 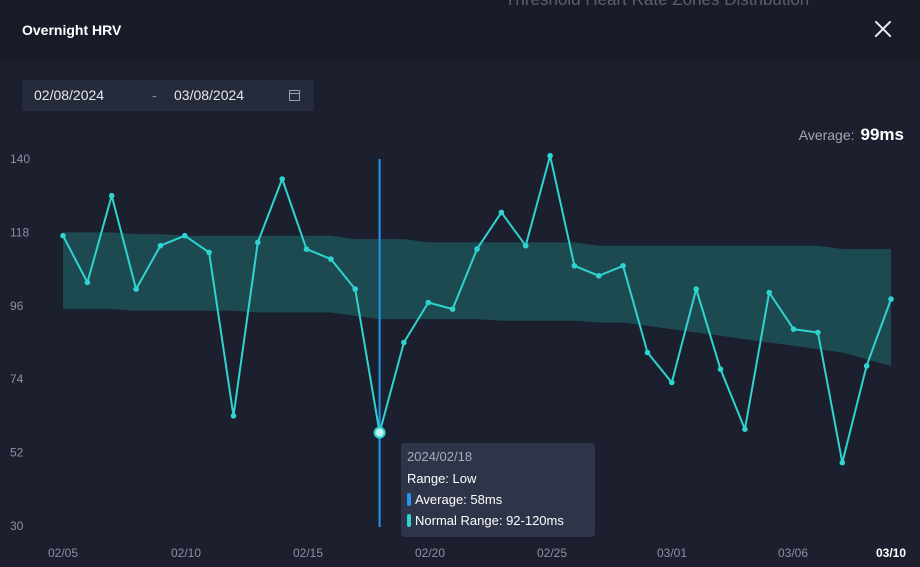 What do you see at coordinates (672, 553) in the screenshot?
I see `x-tick-label: 03/01` at bounding box center [672, 553].